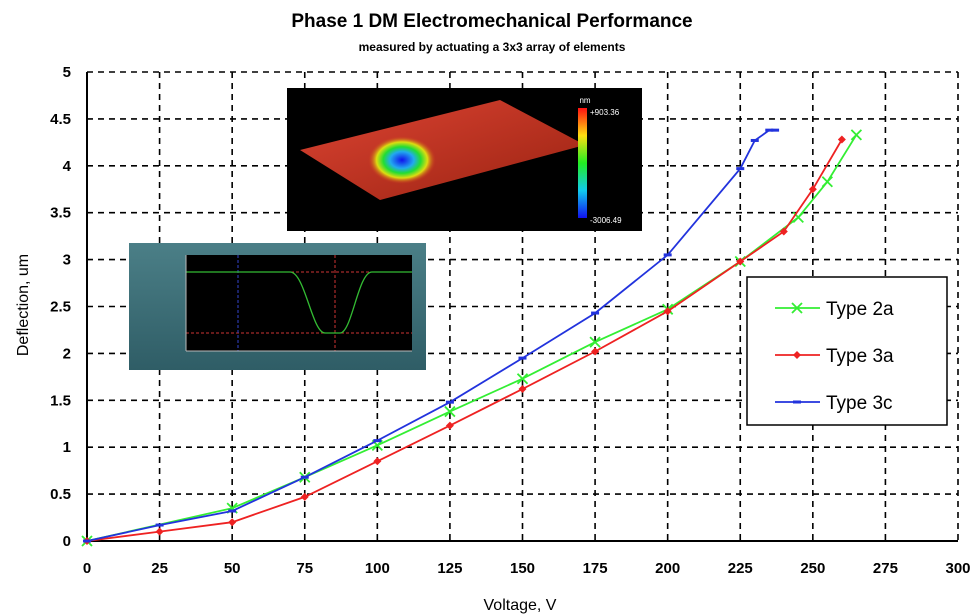 This screenshot has width=973, height=616. I want to click on y-tick-labels: 0 0.5 1 1.5 2 2.5 3 3.5 4 4.5 5, so click(61, 307).